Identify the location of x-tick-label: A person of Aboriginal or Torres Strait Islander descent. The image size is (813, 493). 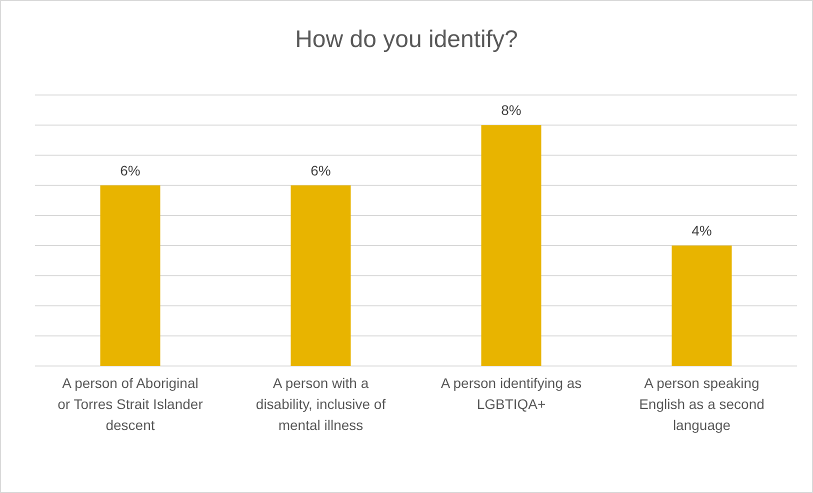
(131, 404).